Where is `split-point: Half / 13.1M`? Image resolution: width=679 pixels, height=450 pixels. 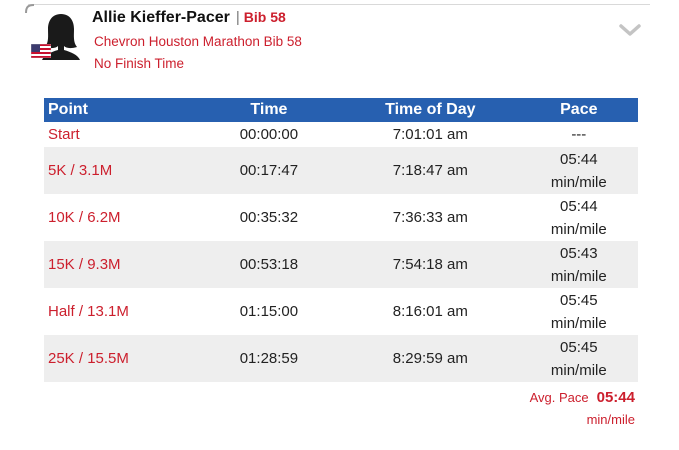 split-point: Half / 13.1M is located at coordinates (88, 311).